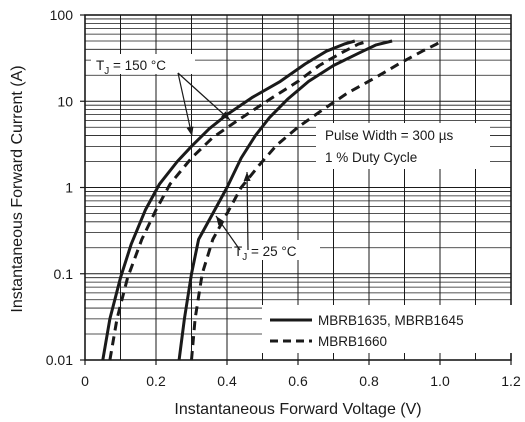  What do you see at coordinates (227, 381) in the screenshot?
I see `x-tick-label: 0.4` at bounding box center [227, 381].